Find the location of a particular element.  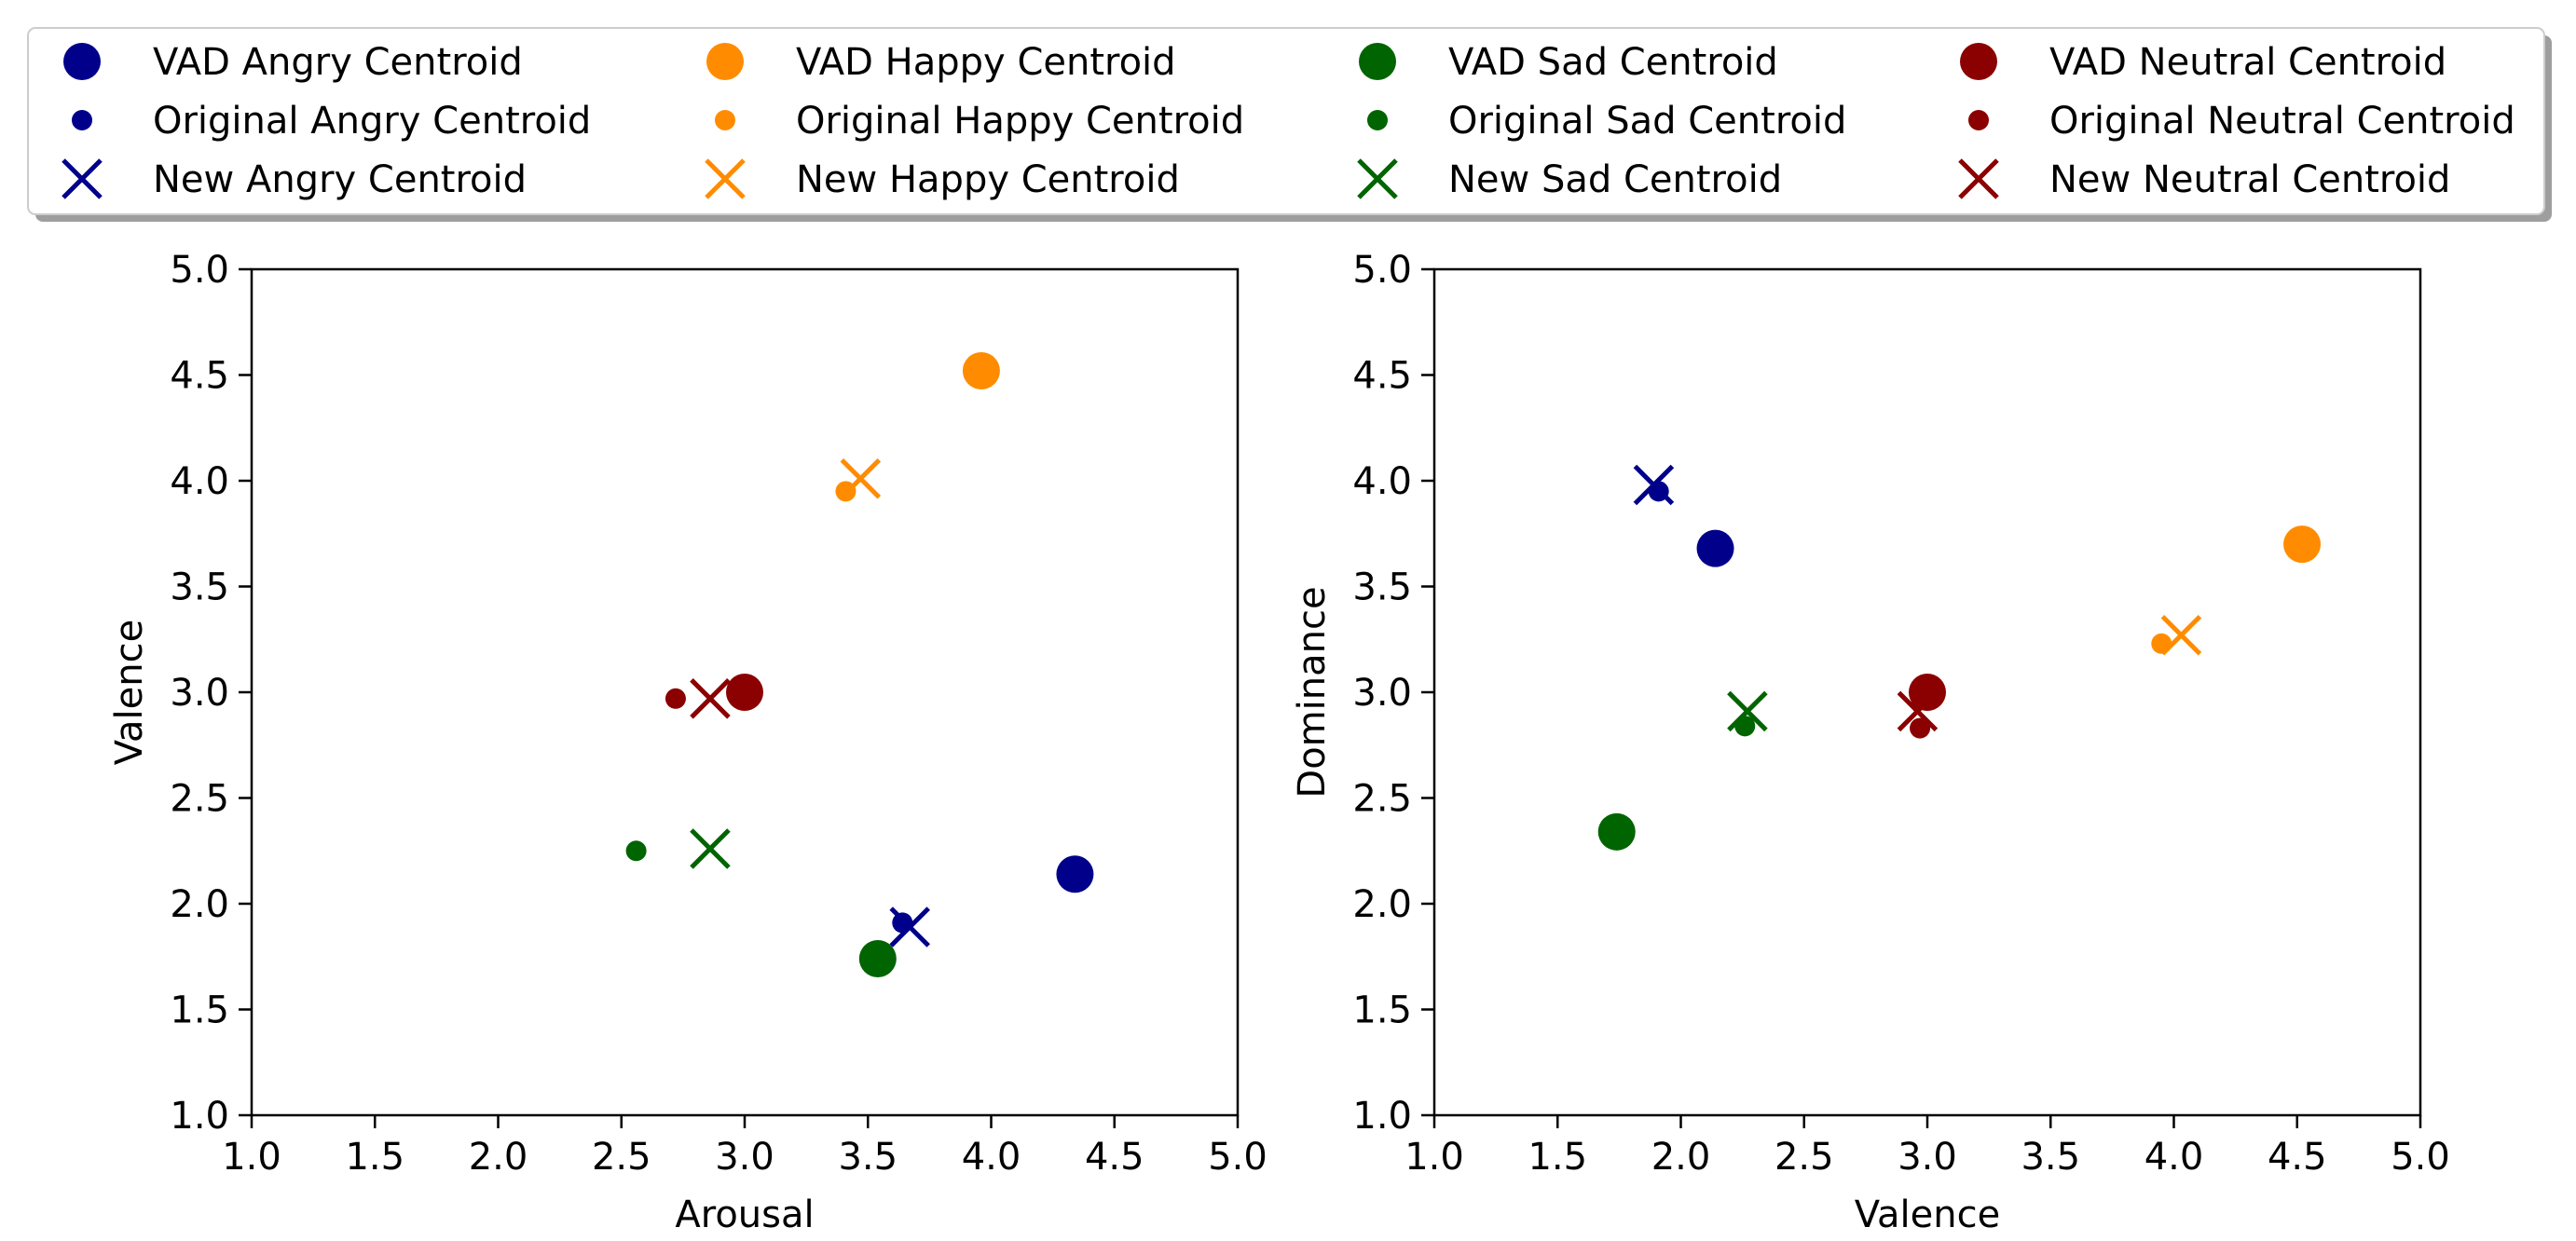

legend-item-vad-happy-centroid: VAD Happy Centroid is located at coordinates (941, 62).